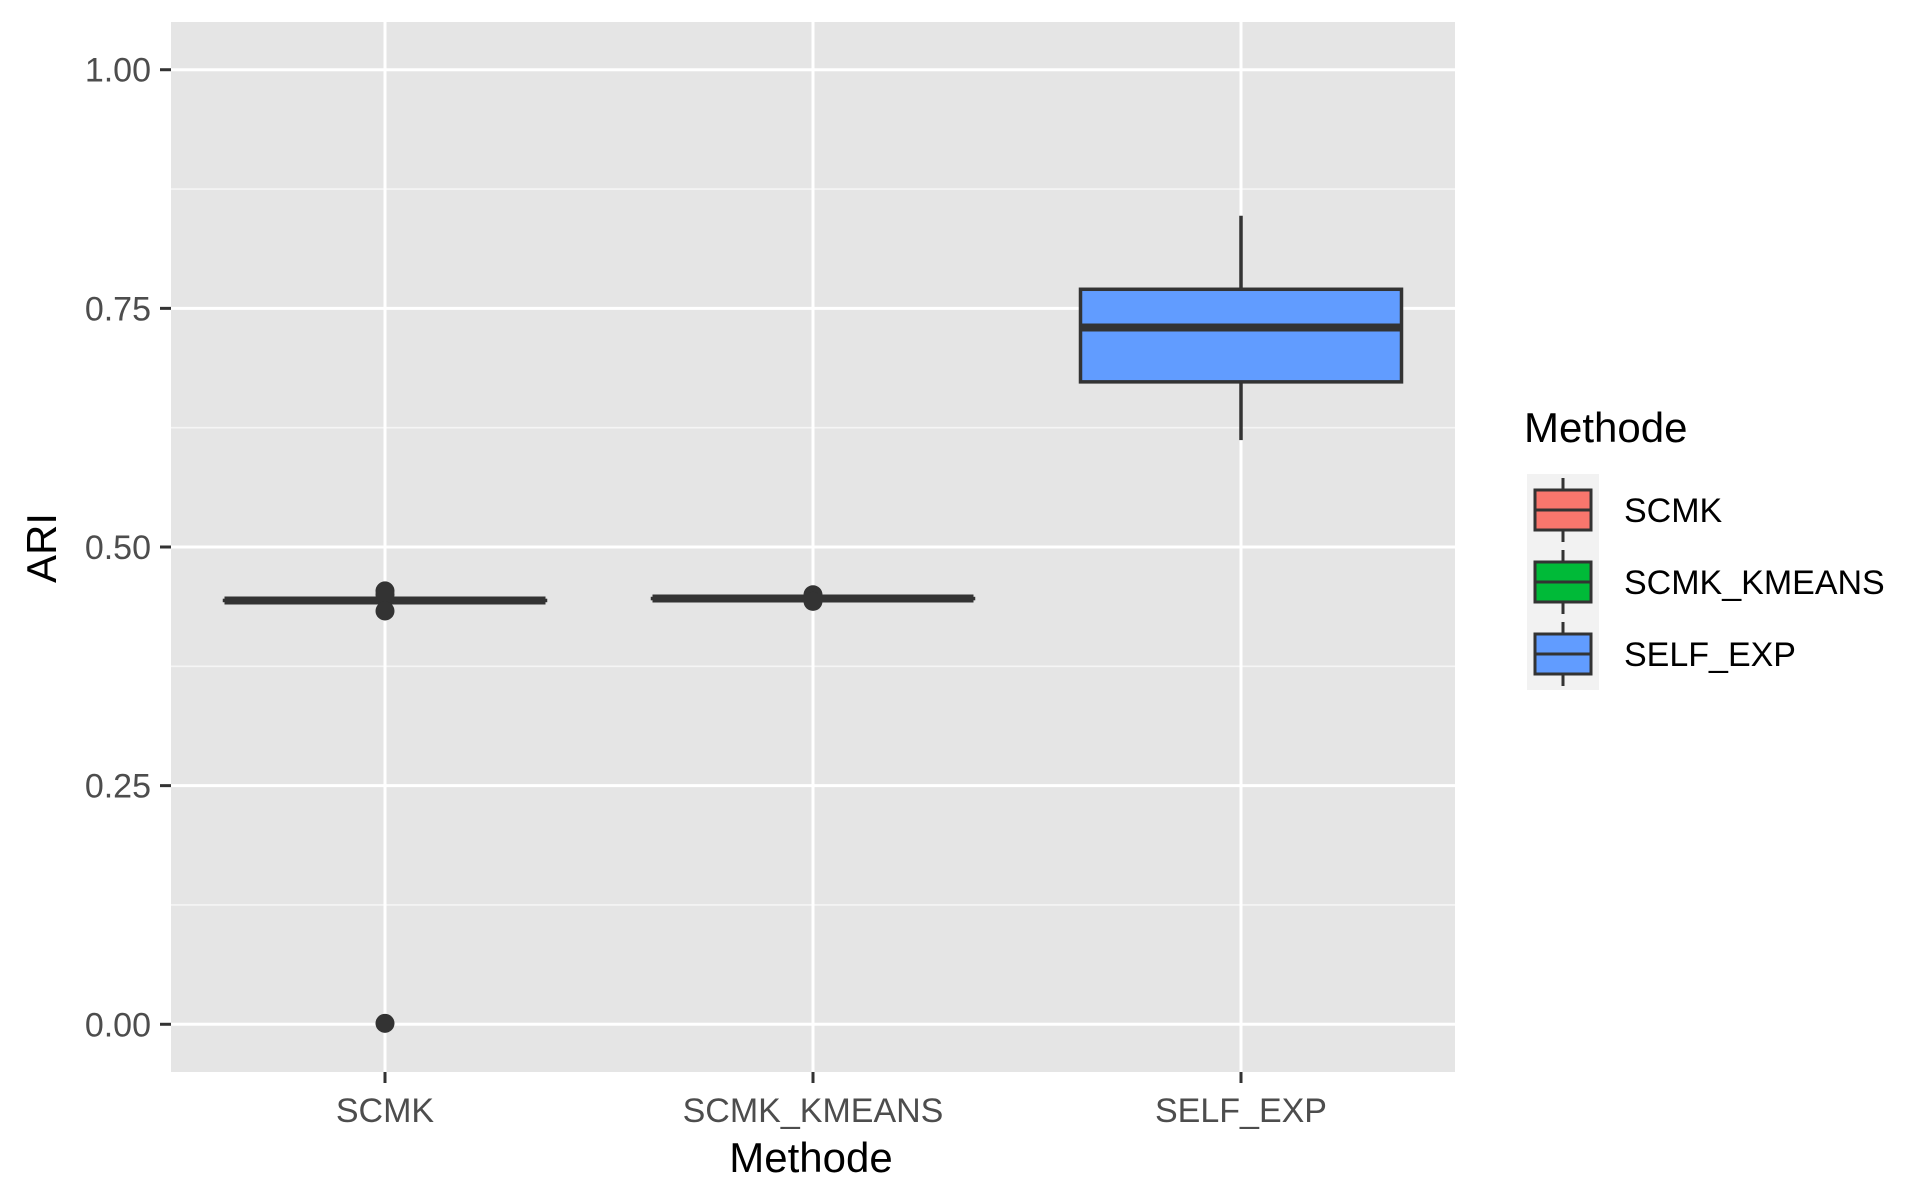 The image size is (1928, 1191). What do you see at coordinates (1704, 547) in the screenshot?
I see `legend: Methode SCMK SCMK_KMEANS SELF_EXP` at bounding box center [1704, 547].